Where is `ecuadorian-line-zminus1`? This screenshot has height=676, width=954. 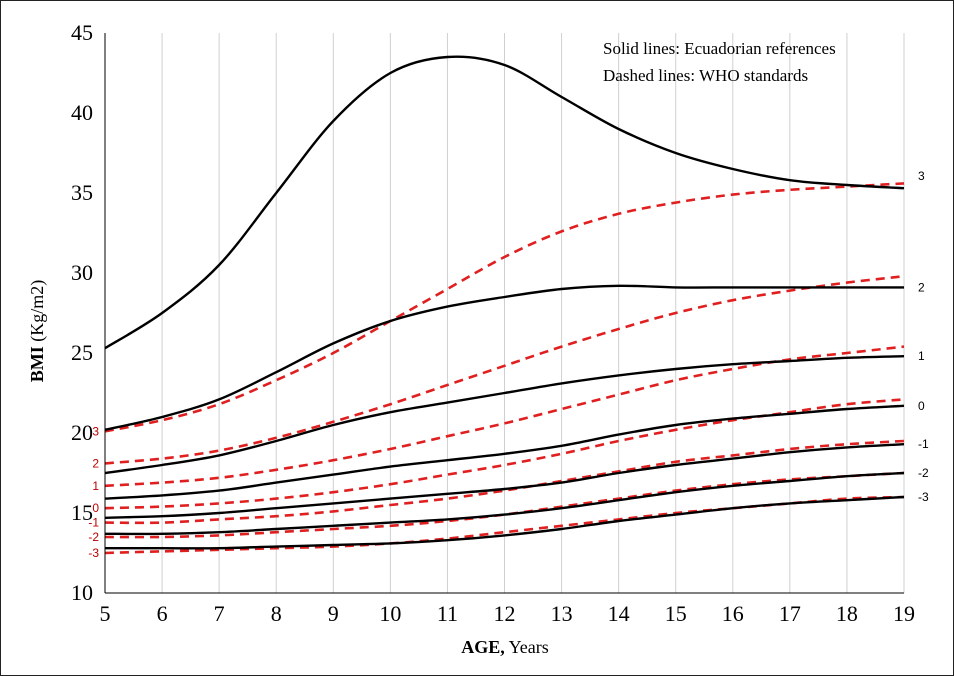
ecuadorian-line-zminus1 is located at coordinates (504, 481).